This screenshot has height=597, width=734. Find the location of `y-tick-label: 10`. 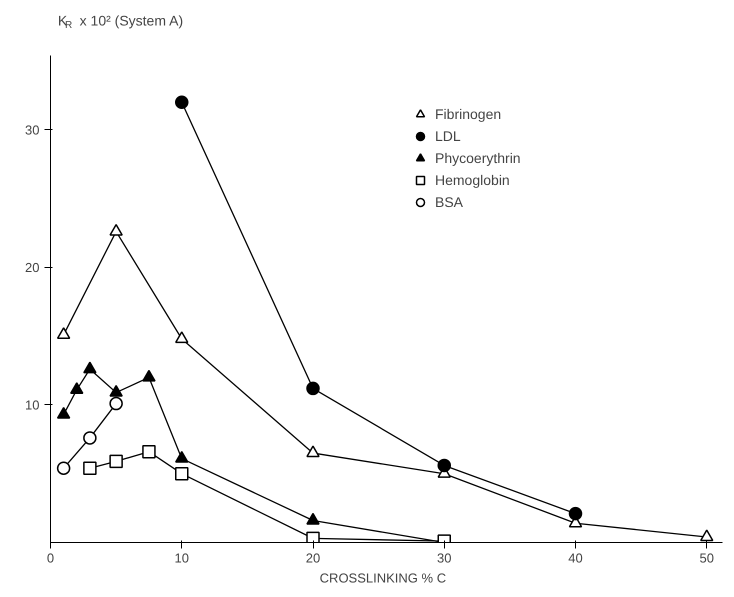

y-tick-label: 10 is located at coordinates (32, 404).